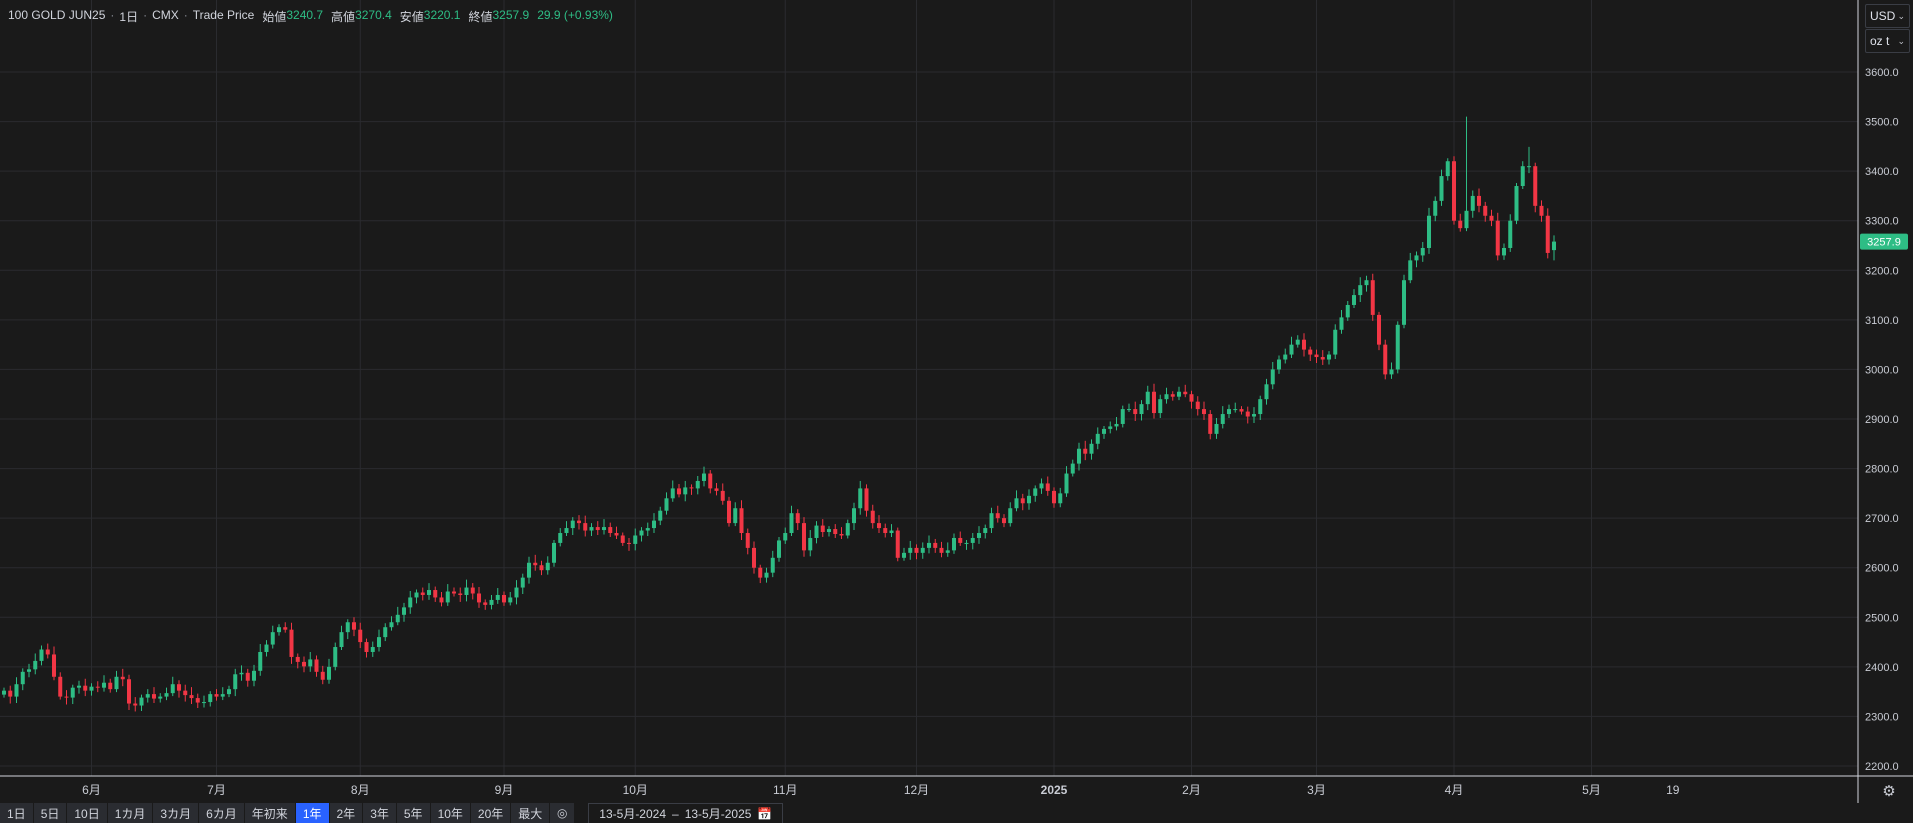 Image resolution: width=1913 pixels, height=823 pixels. I want to click on range-button-3m: 3カ月, so click(176, 813).